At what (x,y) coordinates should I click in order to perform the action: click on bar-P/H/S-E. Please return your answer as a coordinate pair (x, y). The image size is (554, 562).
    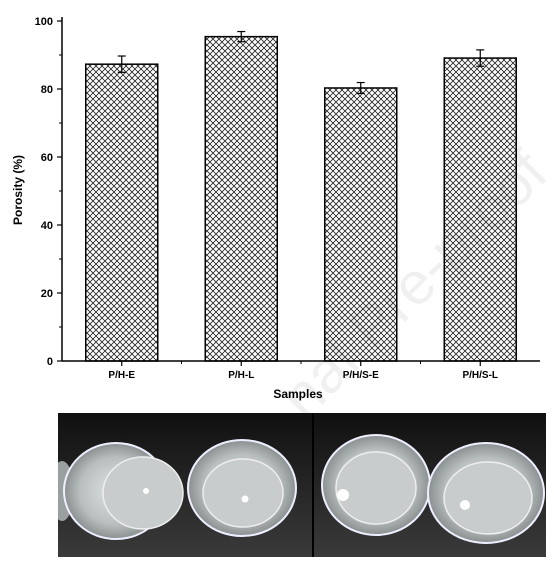
    Looking at the image, I should click on (361, 224).